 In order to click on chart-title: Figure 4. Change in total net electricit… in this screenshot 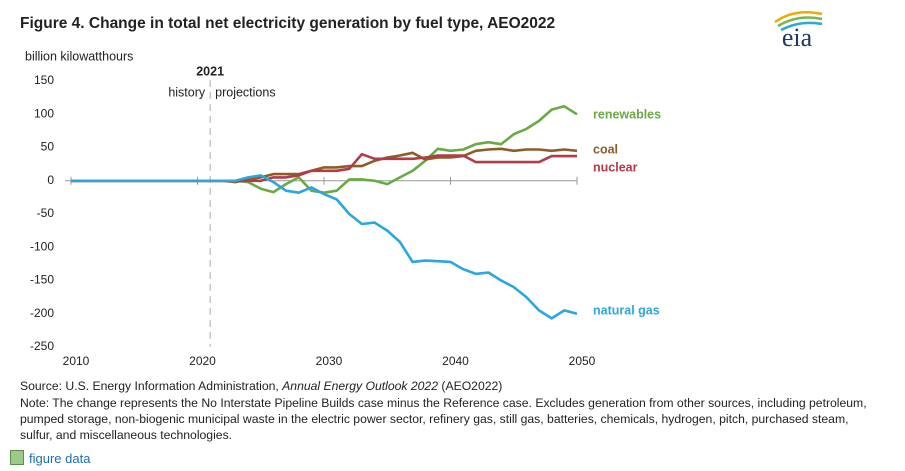, I will do `click(287, 23)`.